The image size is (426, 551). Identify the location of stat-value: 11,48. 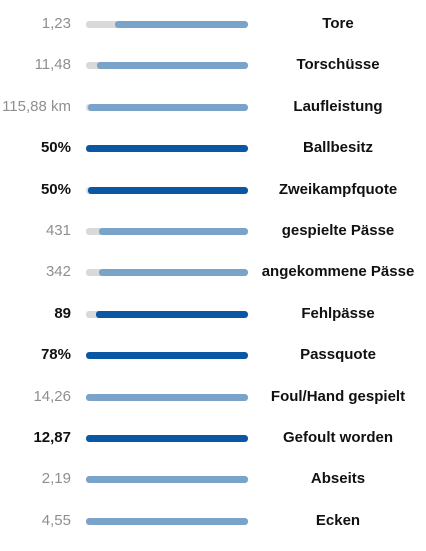
(52, 65).